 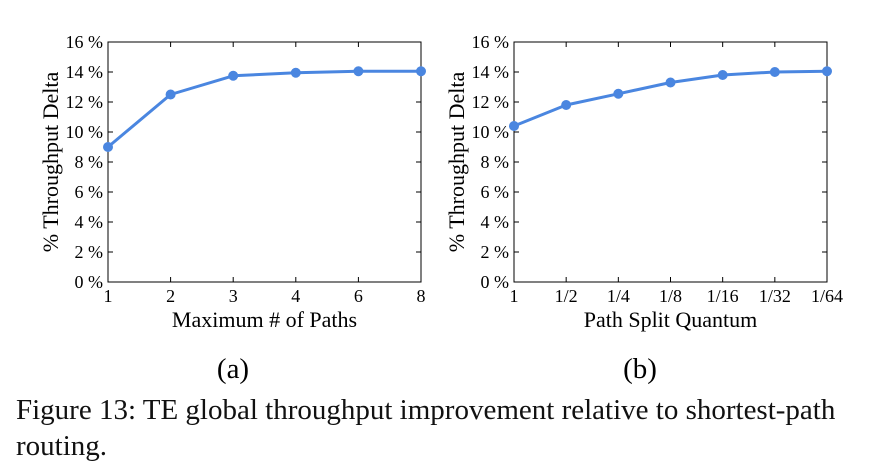 I want to click on x-tick-label: 1/2, so click(x=566, y=296).